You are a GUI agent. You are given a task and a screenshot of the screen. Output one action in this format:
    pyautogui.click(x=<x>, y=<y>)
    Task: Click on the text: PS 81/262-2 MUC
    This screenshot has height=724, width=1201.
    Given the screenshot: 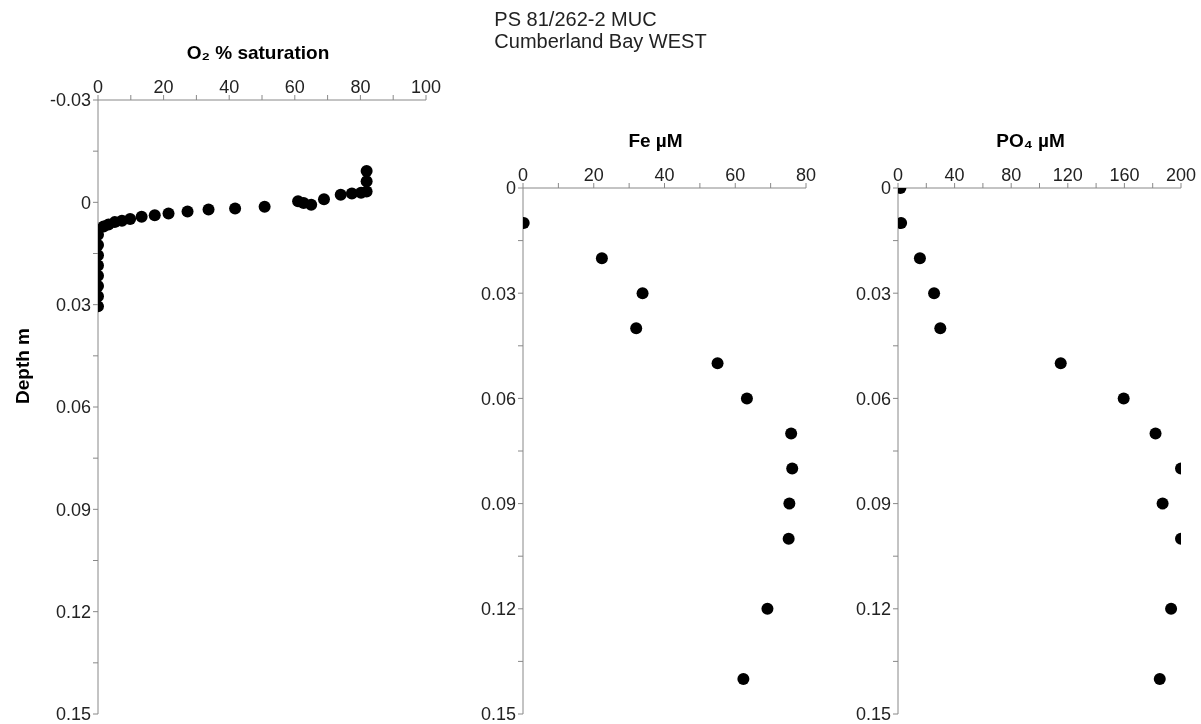 What is the action you would take?
    pyautogui.click(x=576, y=19)
    